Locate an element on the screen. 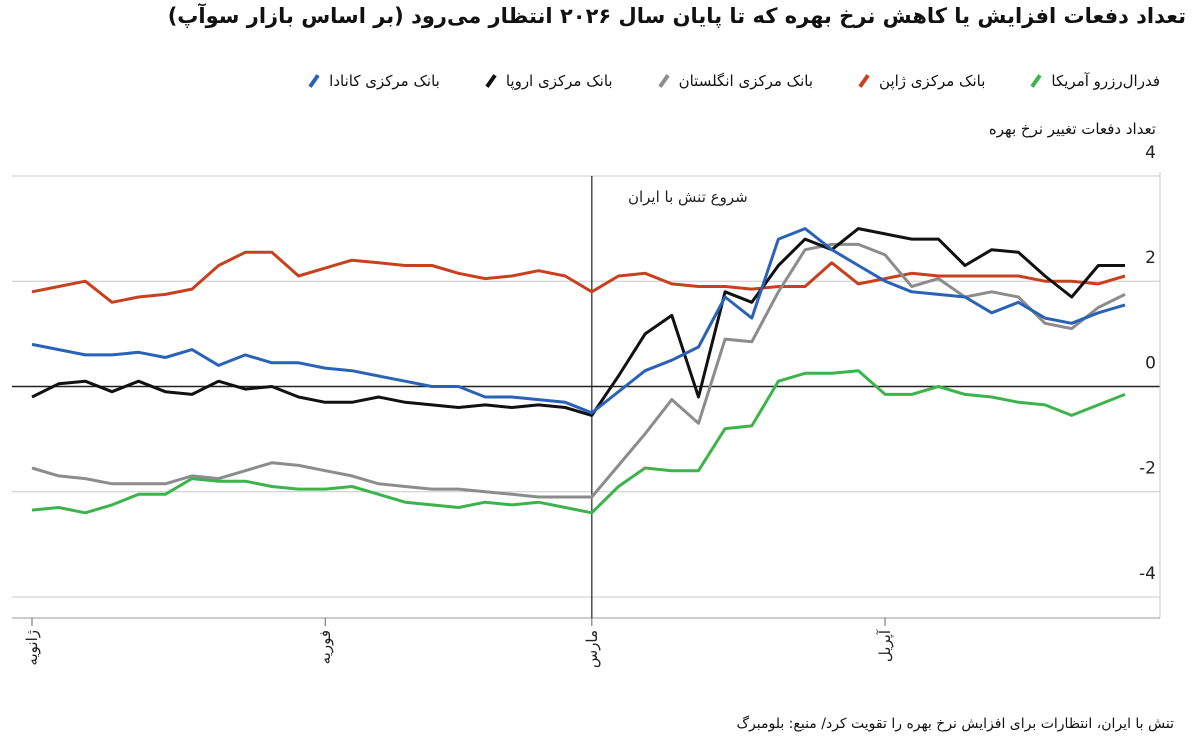 This screenshot has width=1200, height=749. x-tick-label: ژانویه is located at coordinates (32, 648).